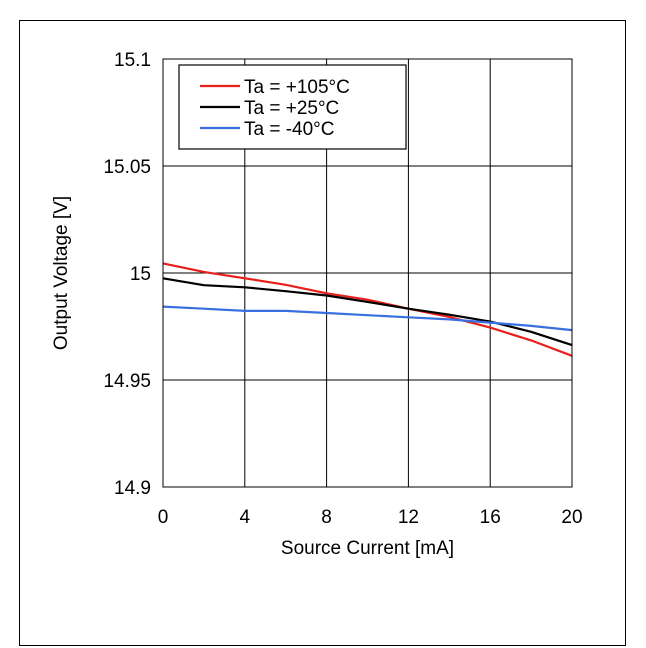  I want to click on y-tick-label: 15.05, so click(127, 167).